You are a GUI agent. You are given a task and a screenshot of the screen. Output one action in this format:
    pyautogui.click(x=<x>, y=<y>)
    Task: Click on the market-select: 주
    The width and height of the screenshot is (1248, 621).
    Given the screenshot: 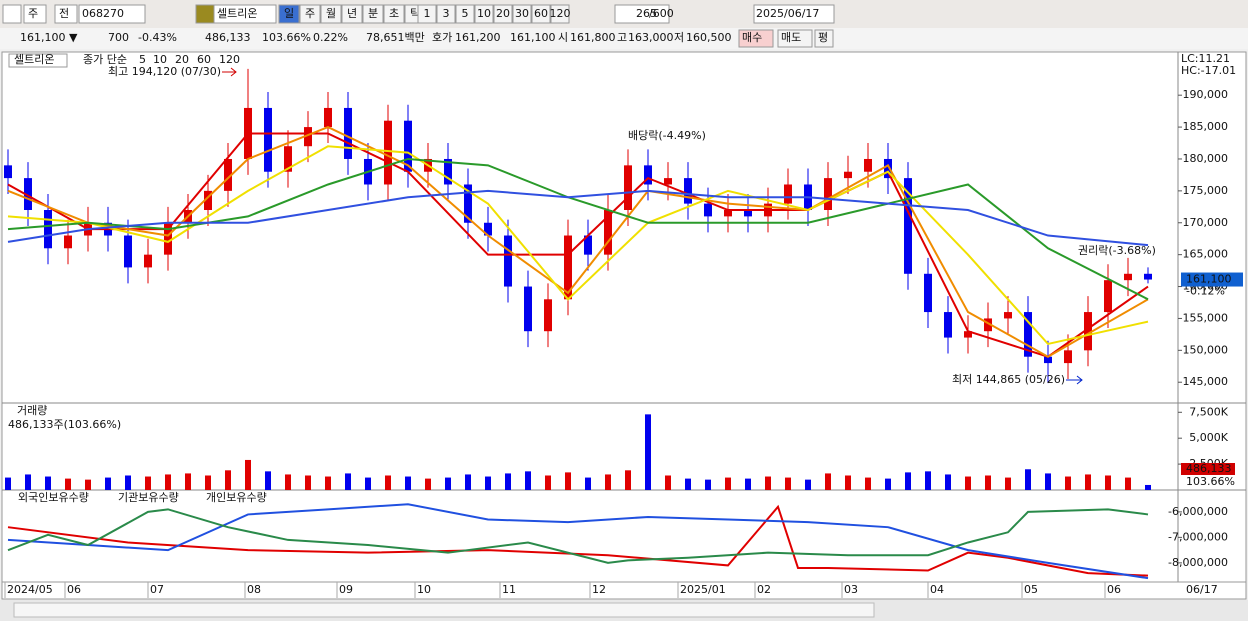 What is the action you would take?
    pyautogui.click(x=33, y=13)
    